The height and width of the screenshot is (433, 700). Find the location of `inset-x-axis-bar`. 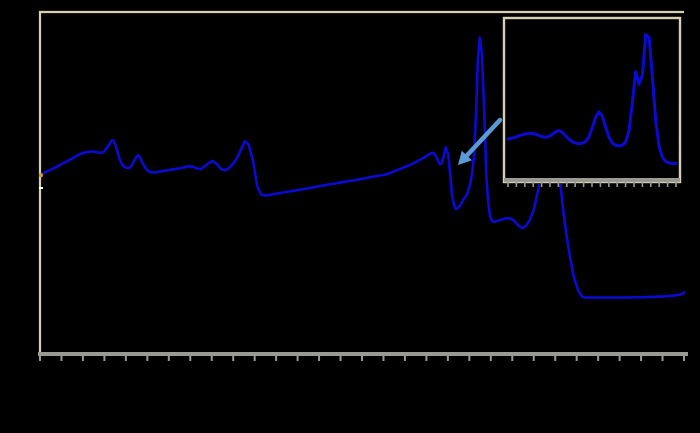

inset-x-axis-bar is located at coordinates (592, 180).